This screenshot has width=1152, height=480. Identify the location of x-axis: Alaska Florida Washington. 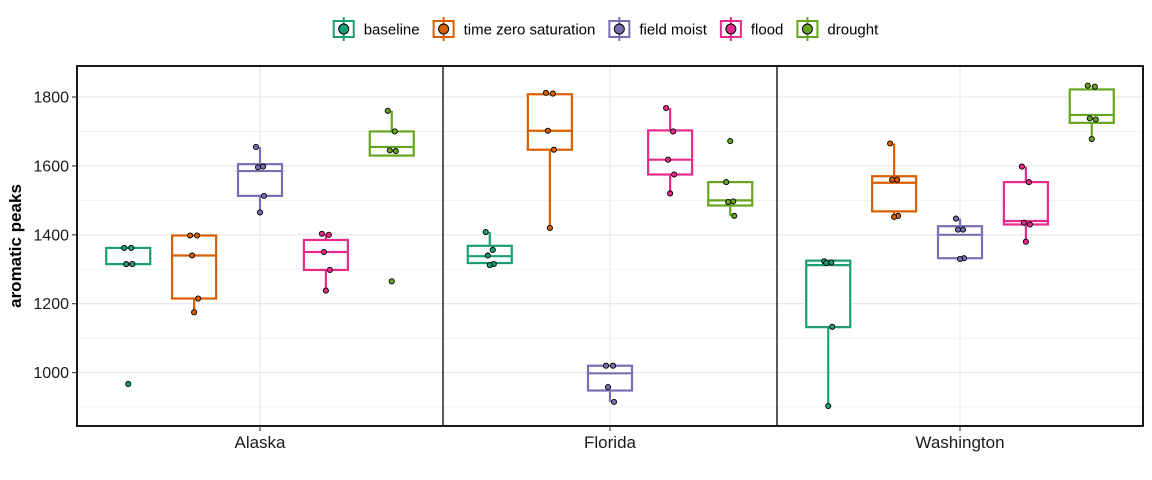
(619, 439).